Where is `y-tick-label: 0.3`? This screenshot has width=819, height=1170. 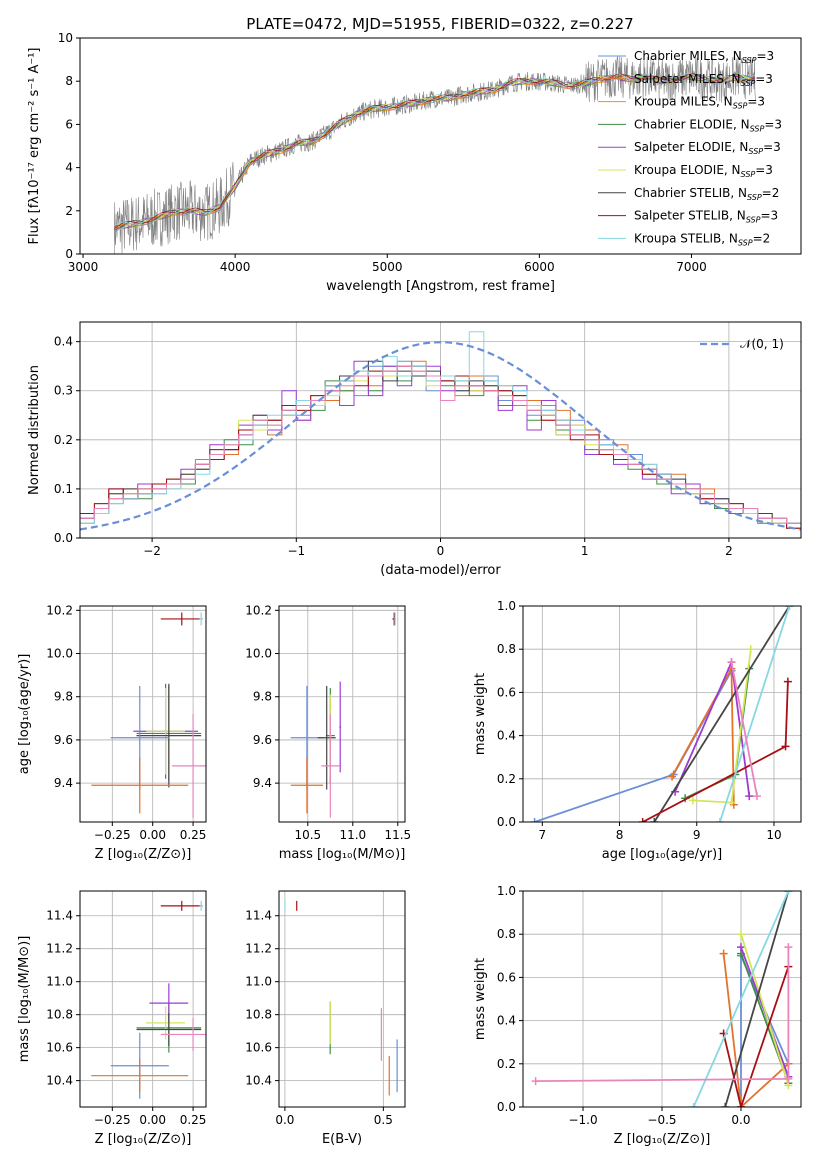
y-tick-label: 0.3 is located at coordinates (63, 391).